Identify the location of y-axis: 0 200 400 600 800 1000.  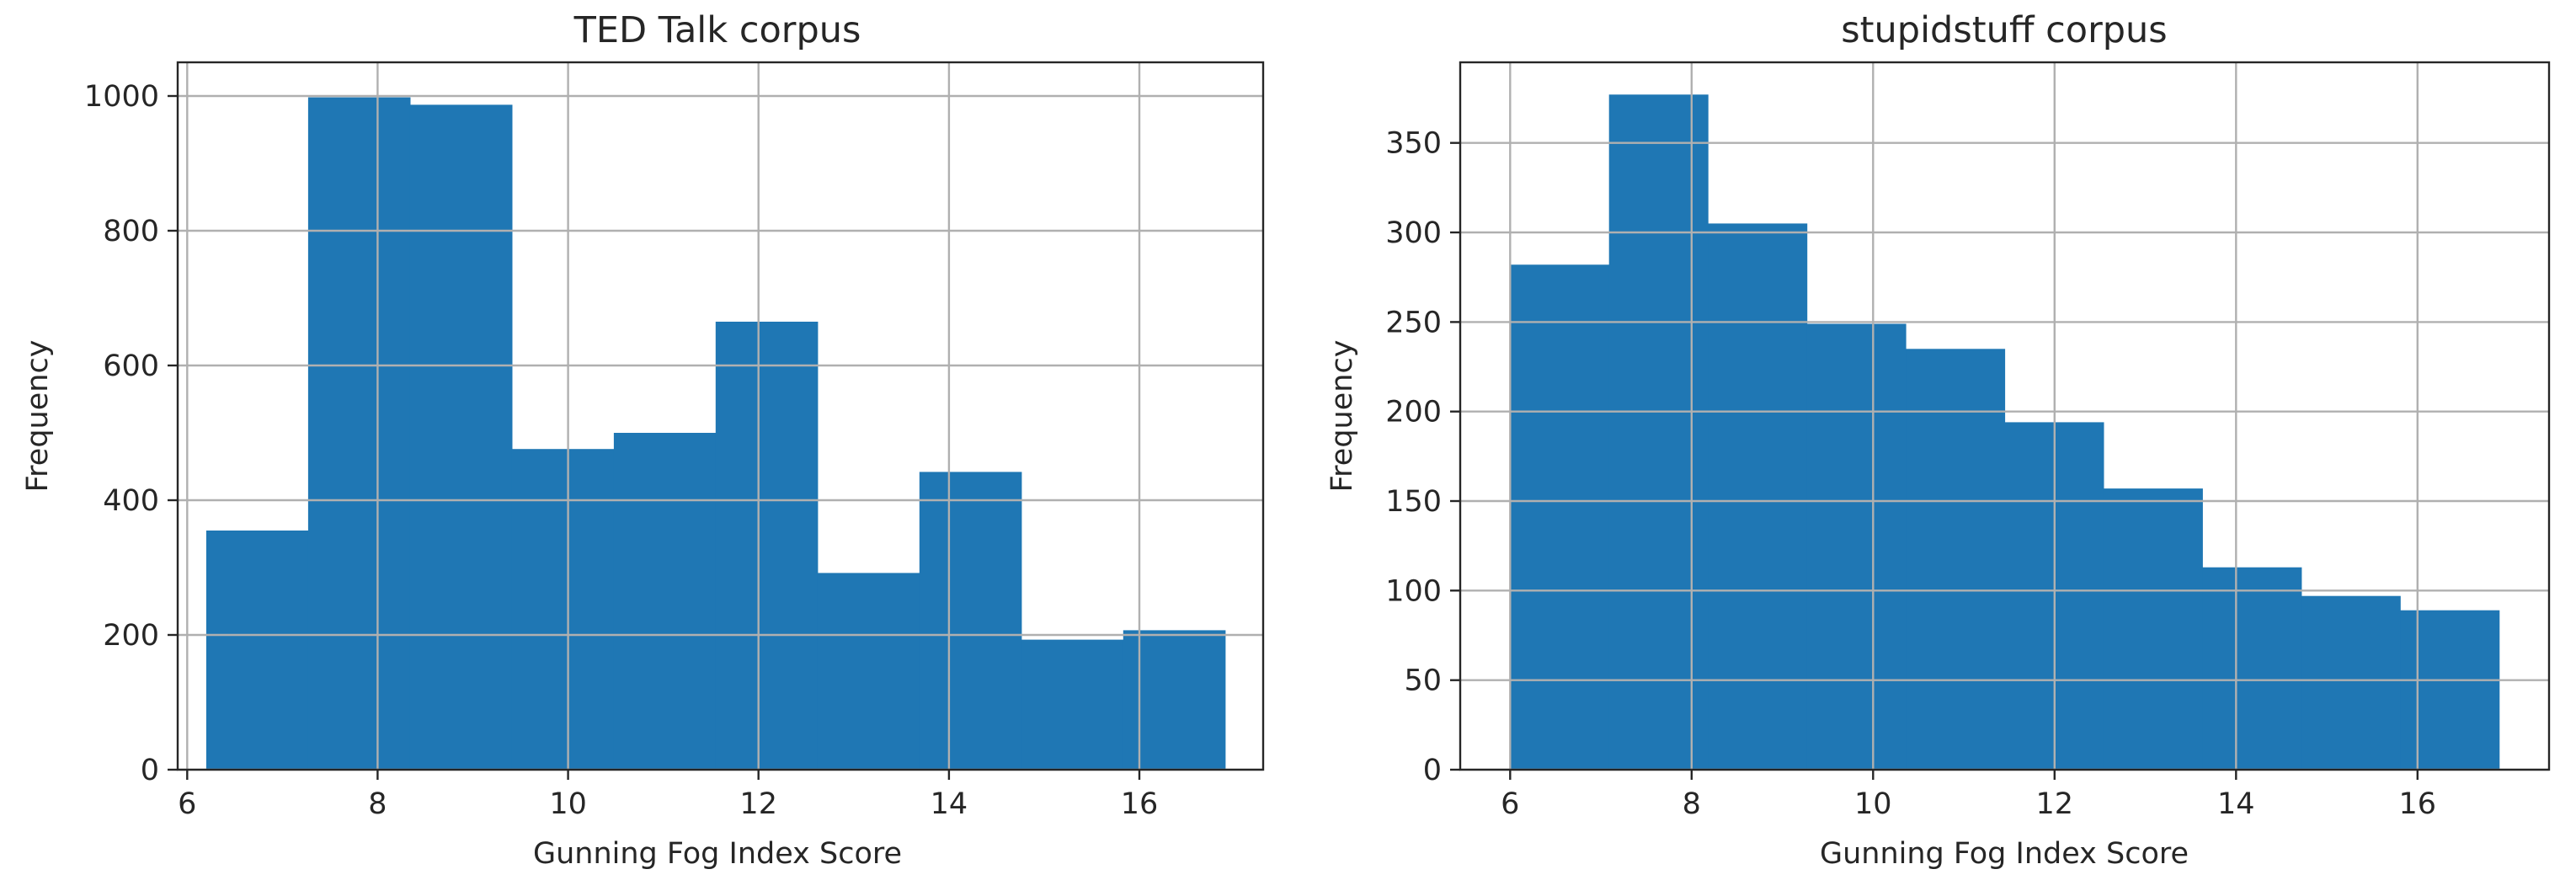
(131, 433).